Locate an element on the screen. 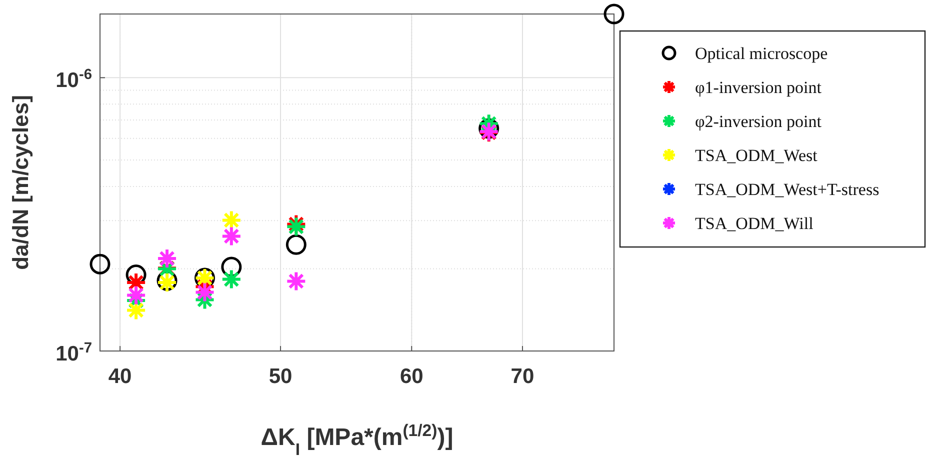  legend-label: TSA_ODM_Will is located at coordinates (754, 223).